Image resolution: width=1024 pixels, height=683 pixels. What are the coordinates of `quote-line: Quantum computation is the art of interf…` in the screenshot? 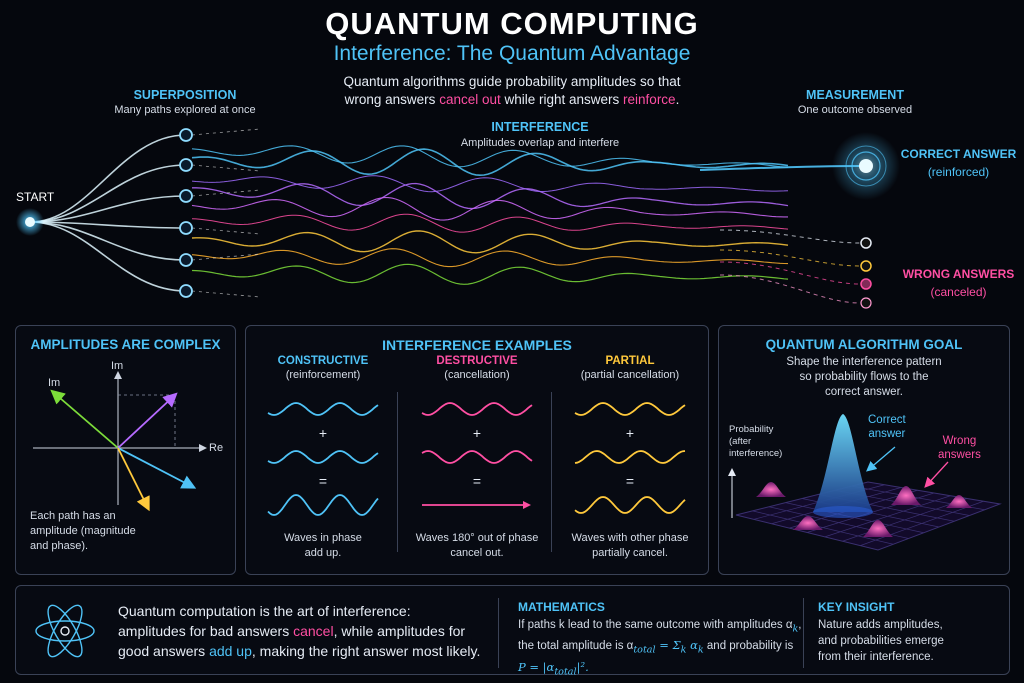 It's located at (264, 611).